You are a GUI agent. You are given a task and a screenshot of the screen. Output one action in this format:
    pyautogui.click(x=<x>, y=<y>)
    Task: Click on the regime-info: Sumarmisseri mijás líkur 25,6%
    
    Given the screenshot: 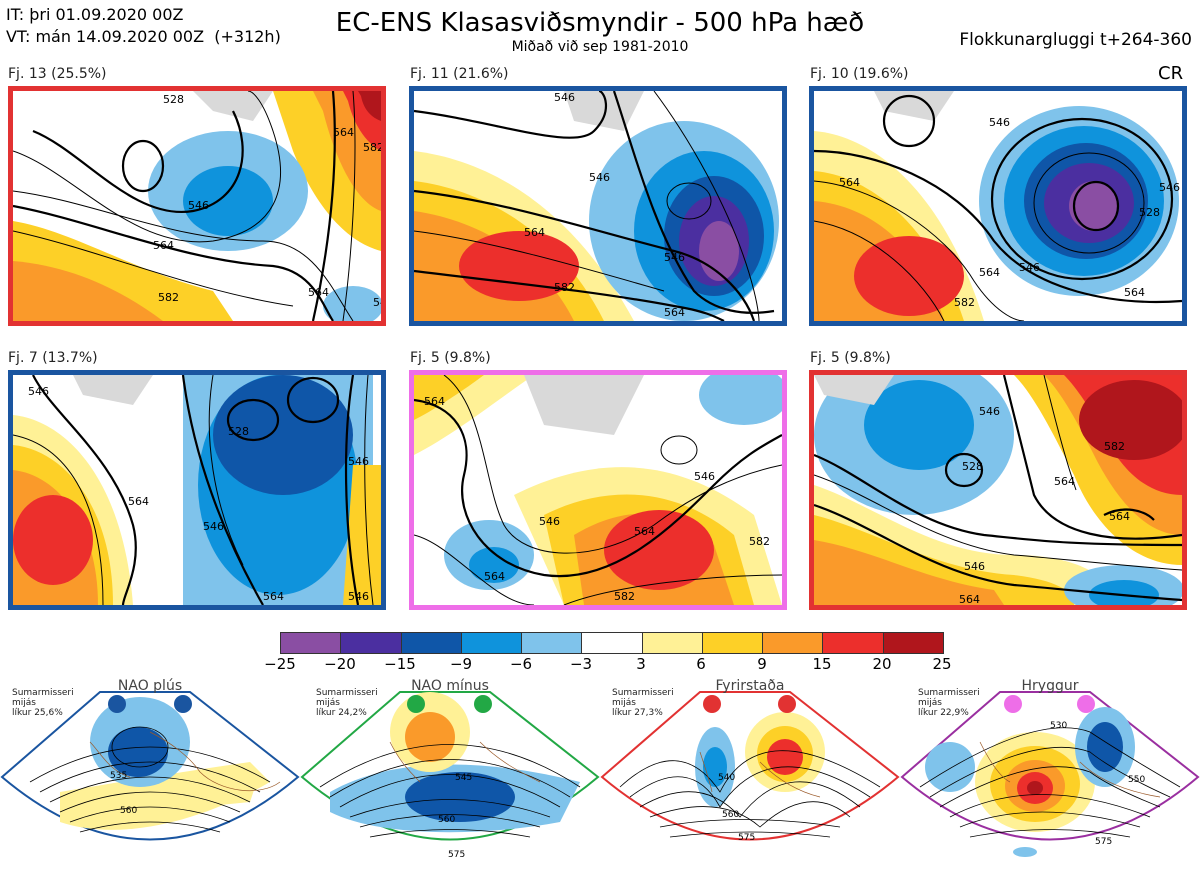 What is the action you would take?
    pyautogui.click(x=43, y=703)
    